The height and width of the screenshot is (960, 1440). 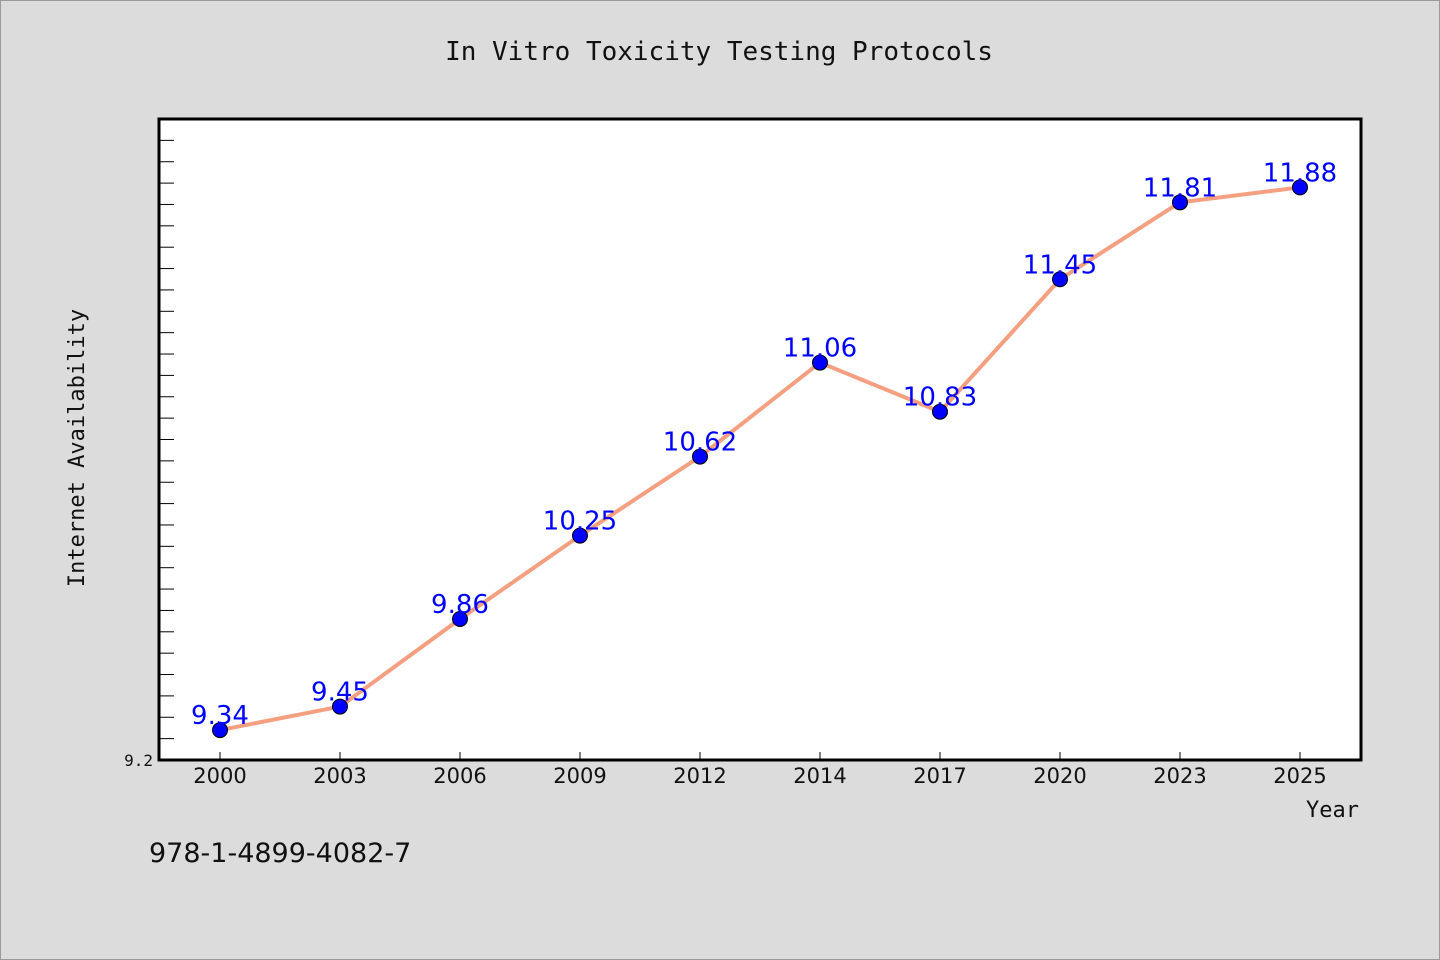 What do you see at coordinates (1332, 810) in the screenshot?
I see `x-axis-label: Year` at bounding box center [1332, 810].